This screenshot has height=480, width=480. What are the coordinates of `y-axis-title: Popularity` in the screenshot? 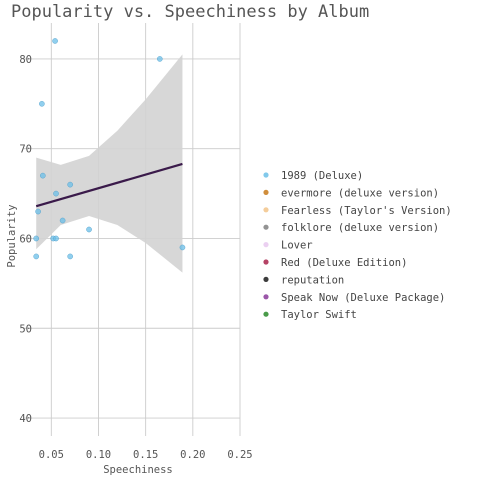 It's located at (12, 235).